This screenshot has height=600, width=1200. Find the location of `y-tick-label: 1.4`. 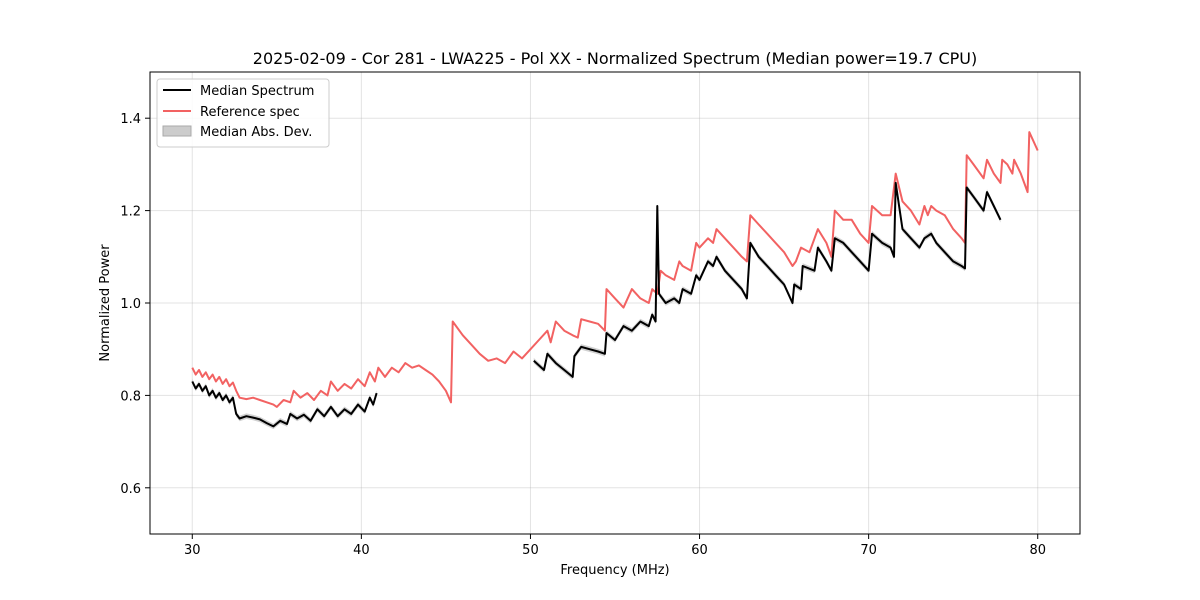

y-tick-label: 1.4 is located at coordinates (130, 119).